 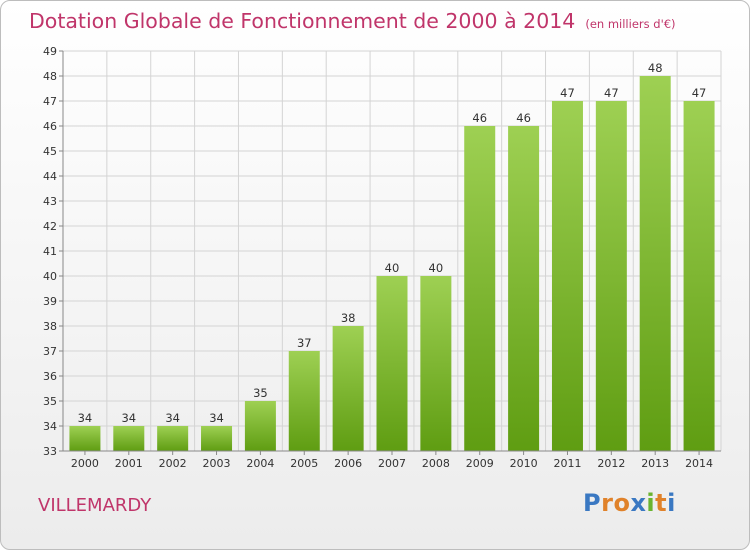 I want to click on x-tick-label-2010: 2010, so click(x=524, y=463).